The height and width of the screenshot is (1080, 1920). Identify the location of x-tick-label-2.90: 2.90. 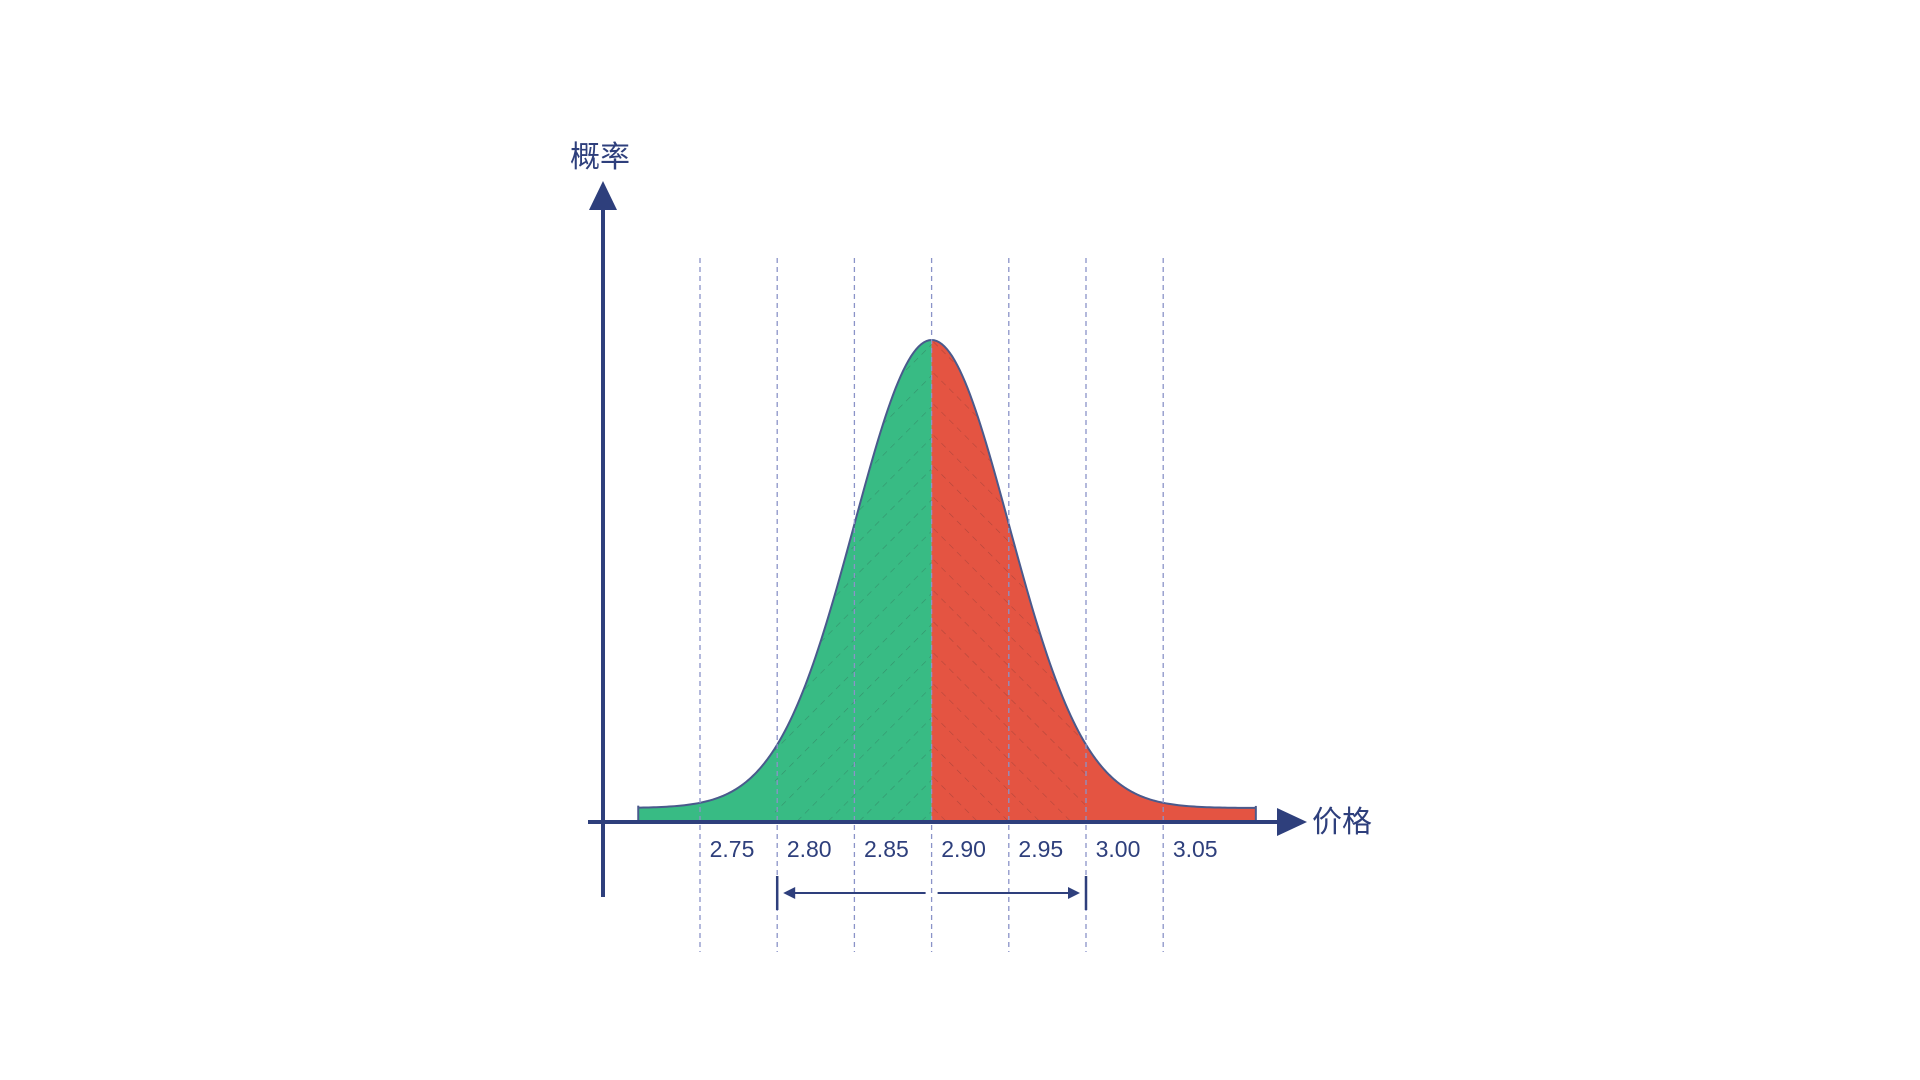
(963, 849).